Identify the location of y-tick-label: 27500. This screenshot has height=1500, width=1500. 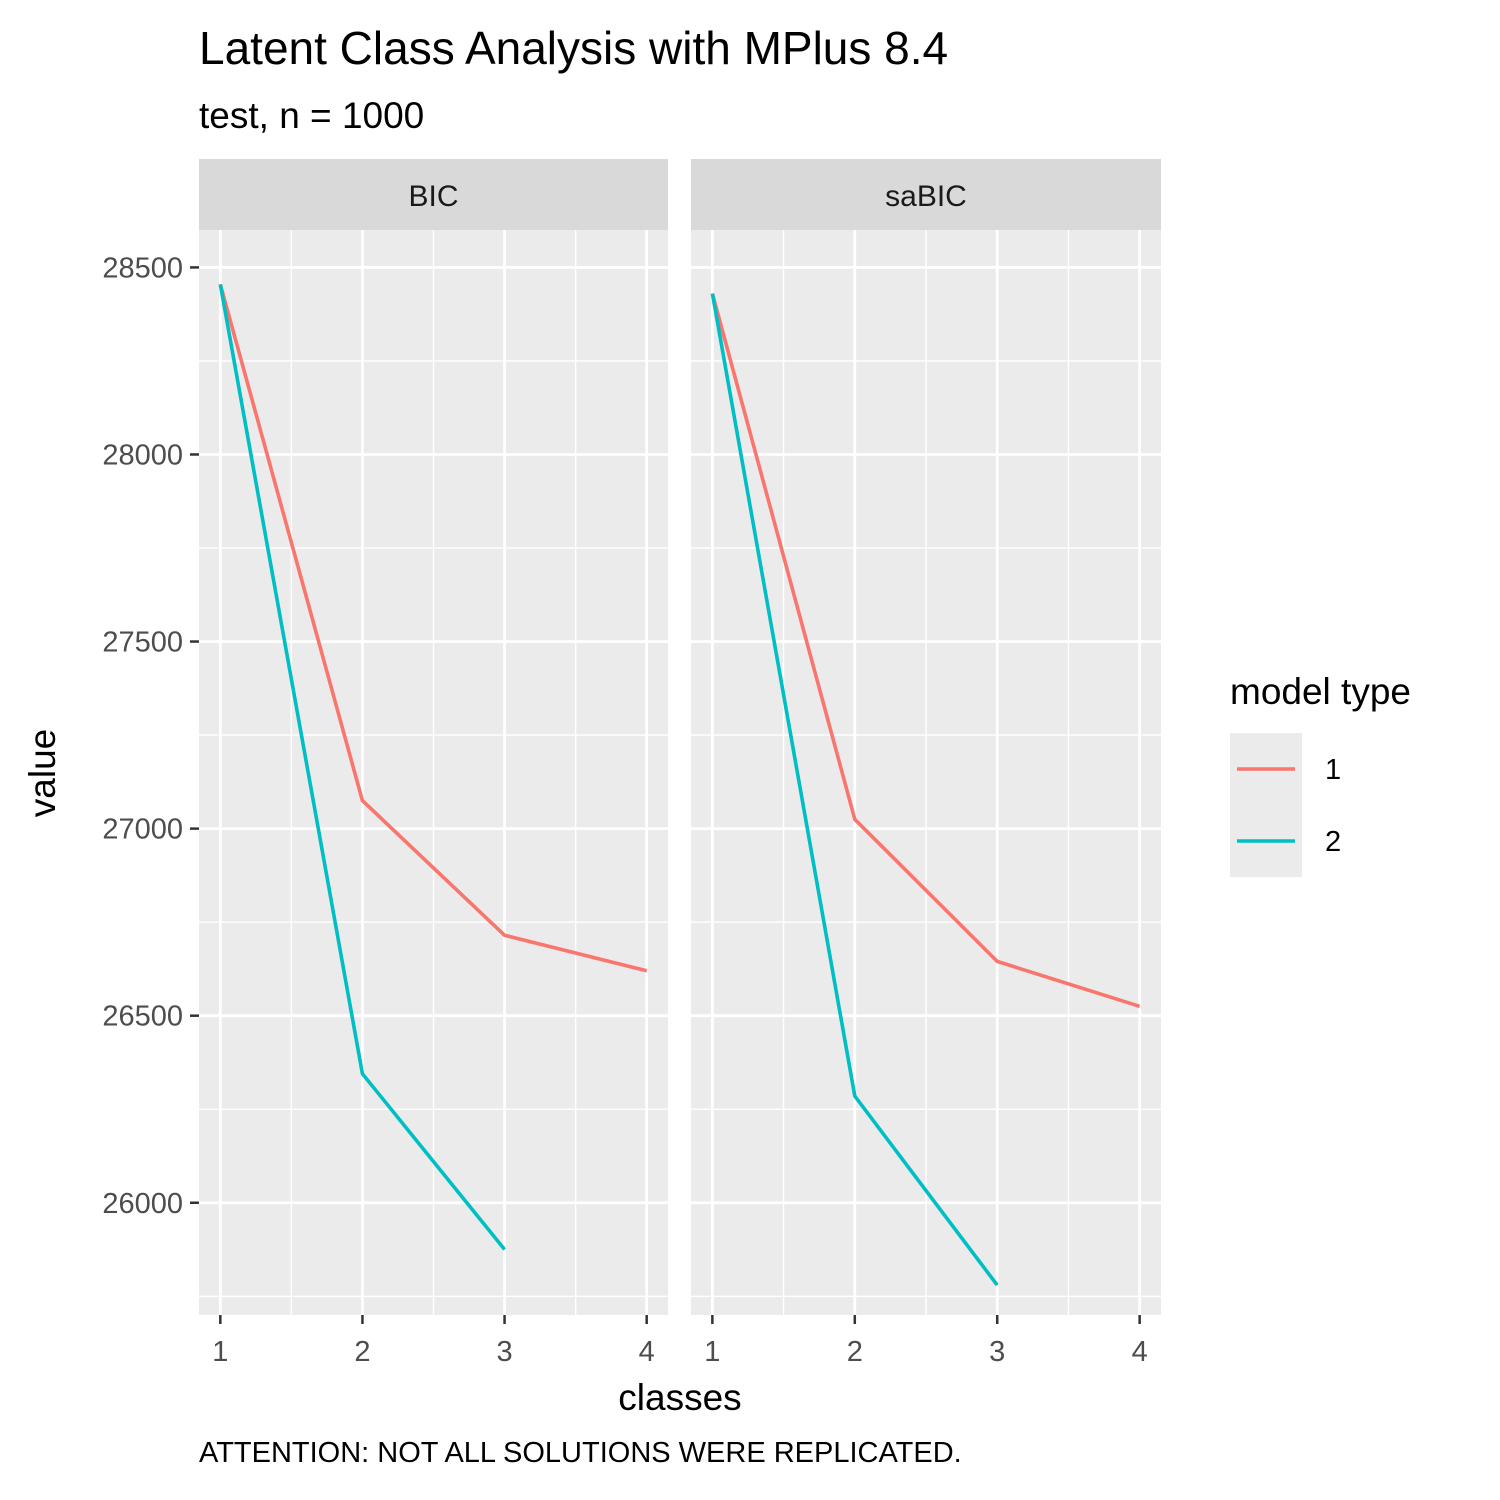
(142, 643).